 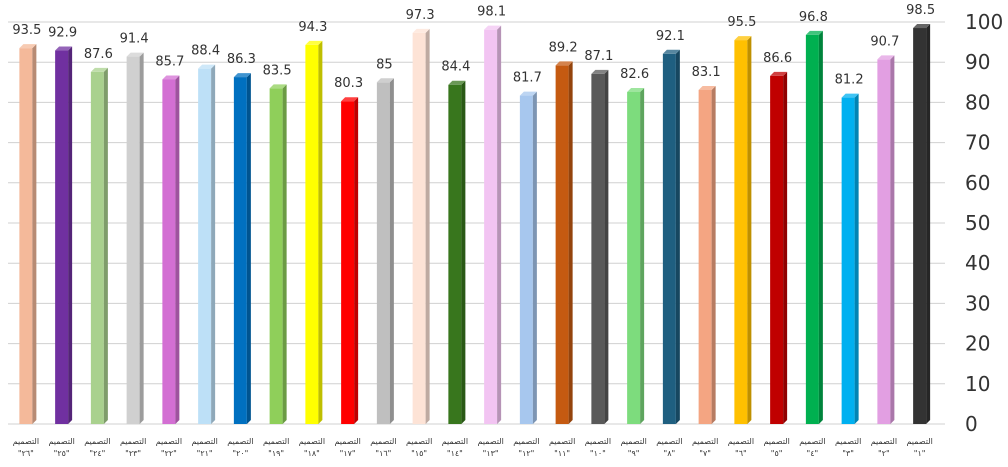 I want to click on data-label: 83.5, so click(x=277, y=70).